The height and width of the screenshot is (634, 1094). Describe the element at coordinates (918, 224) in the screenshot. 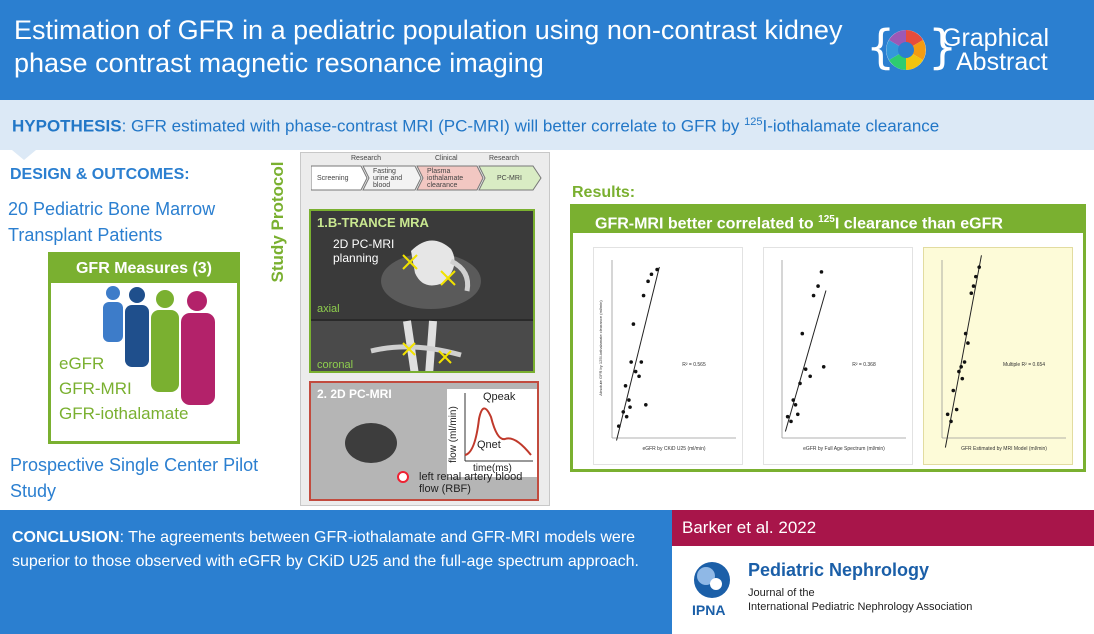

I see `results-bar-tail: I clearance than eGFR` at that location.